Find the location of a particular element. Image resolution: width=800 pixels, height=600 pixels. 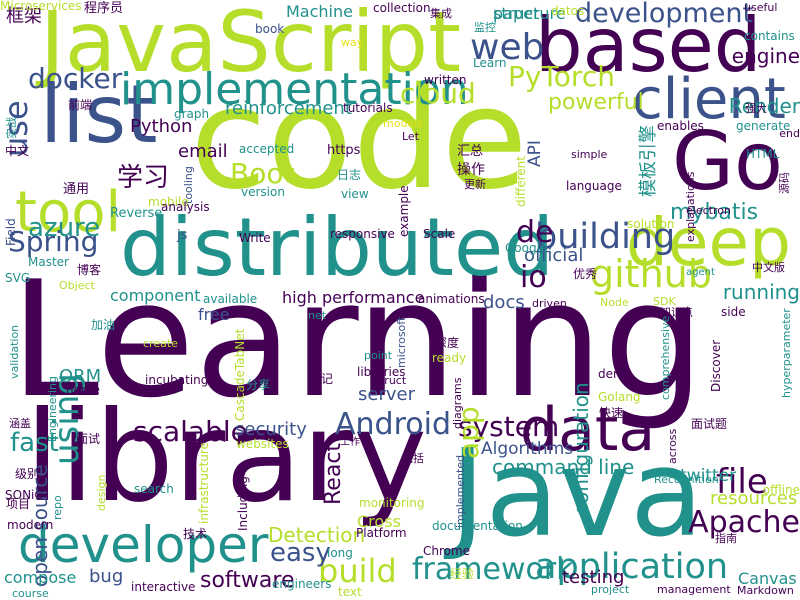

cloud-word: system is located at coordinates (509, 426).